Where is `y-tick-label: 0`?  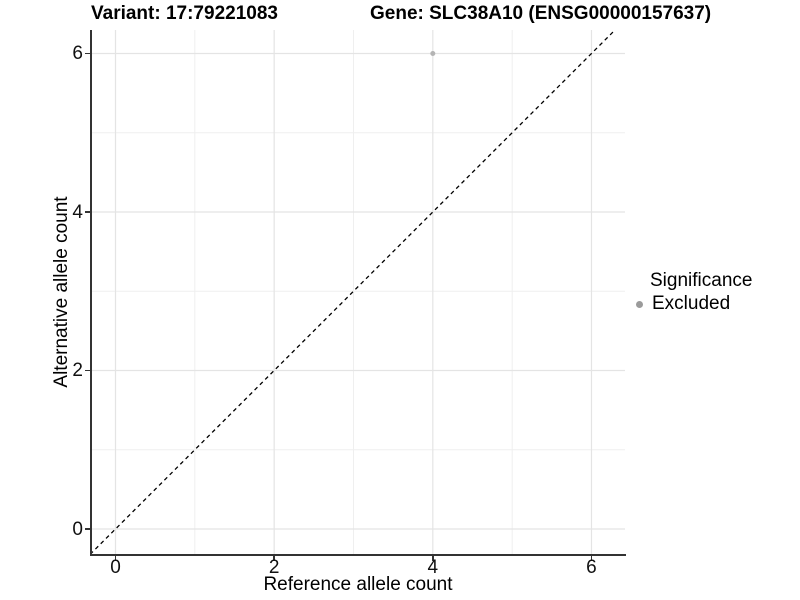 y-tick-label: 0 is located at coordinates (77, 529).